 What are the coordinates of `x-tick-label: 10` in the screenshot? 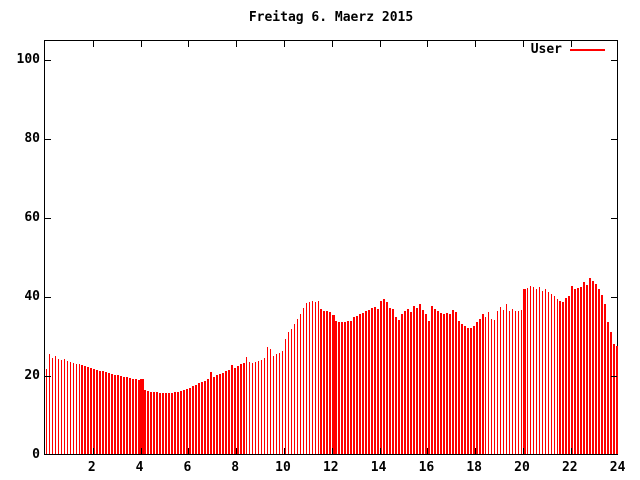 It's located at (283, 467).